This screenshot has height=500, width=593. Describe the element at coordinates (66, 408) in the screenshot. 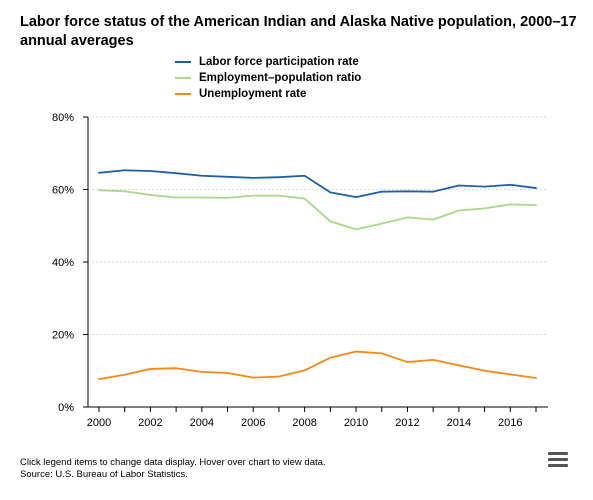

I see `y-tick-label: 0%` at that location.